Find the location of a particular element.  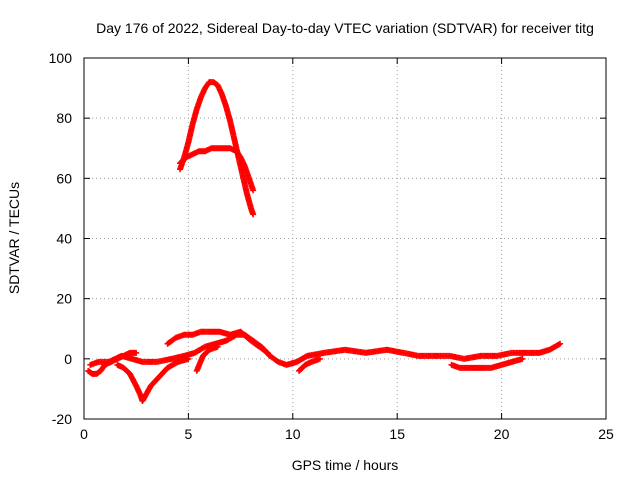

series-arc-peak is located at coordinates (217, 148).